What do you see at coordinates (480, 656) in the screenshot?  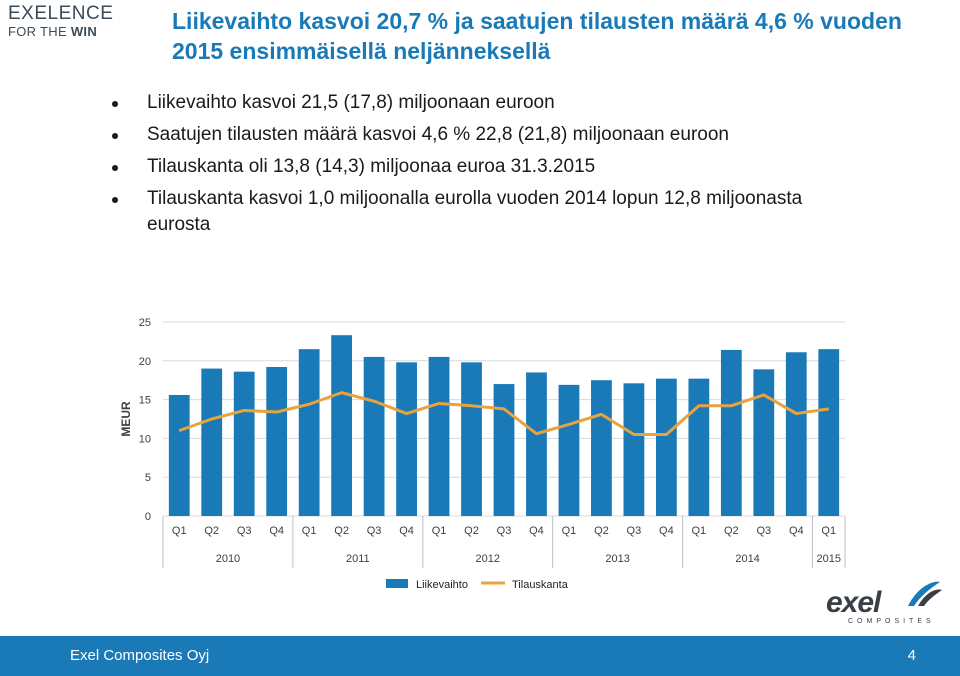 I see `footer-bar: Exel Composites Oyj 4` at bounding box center [480, 656].